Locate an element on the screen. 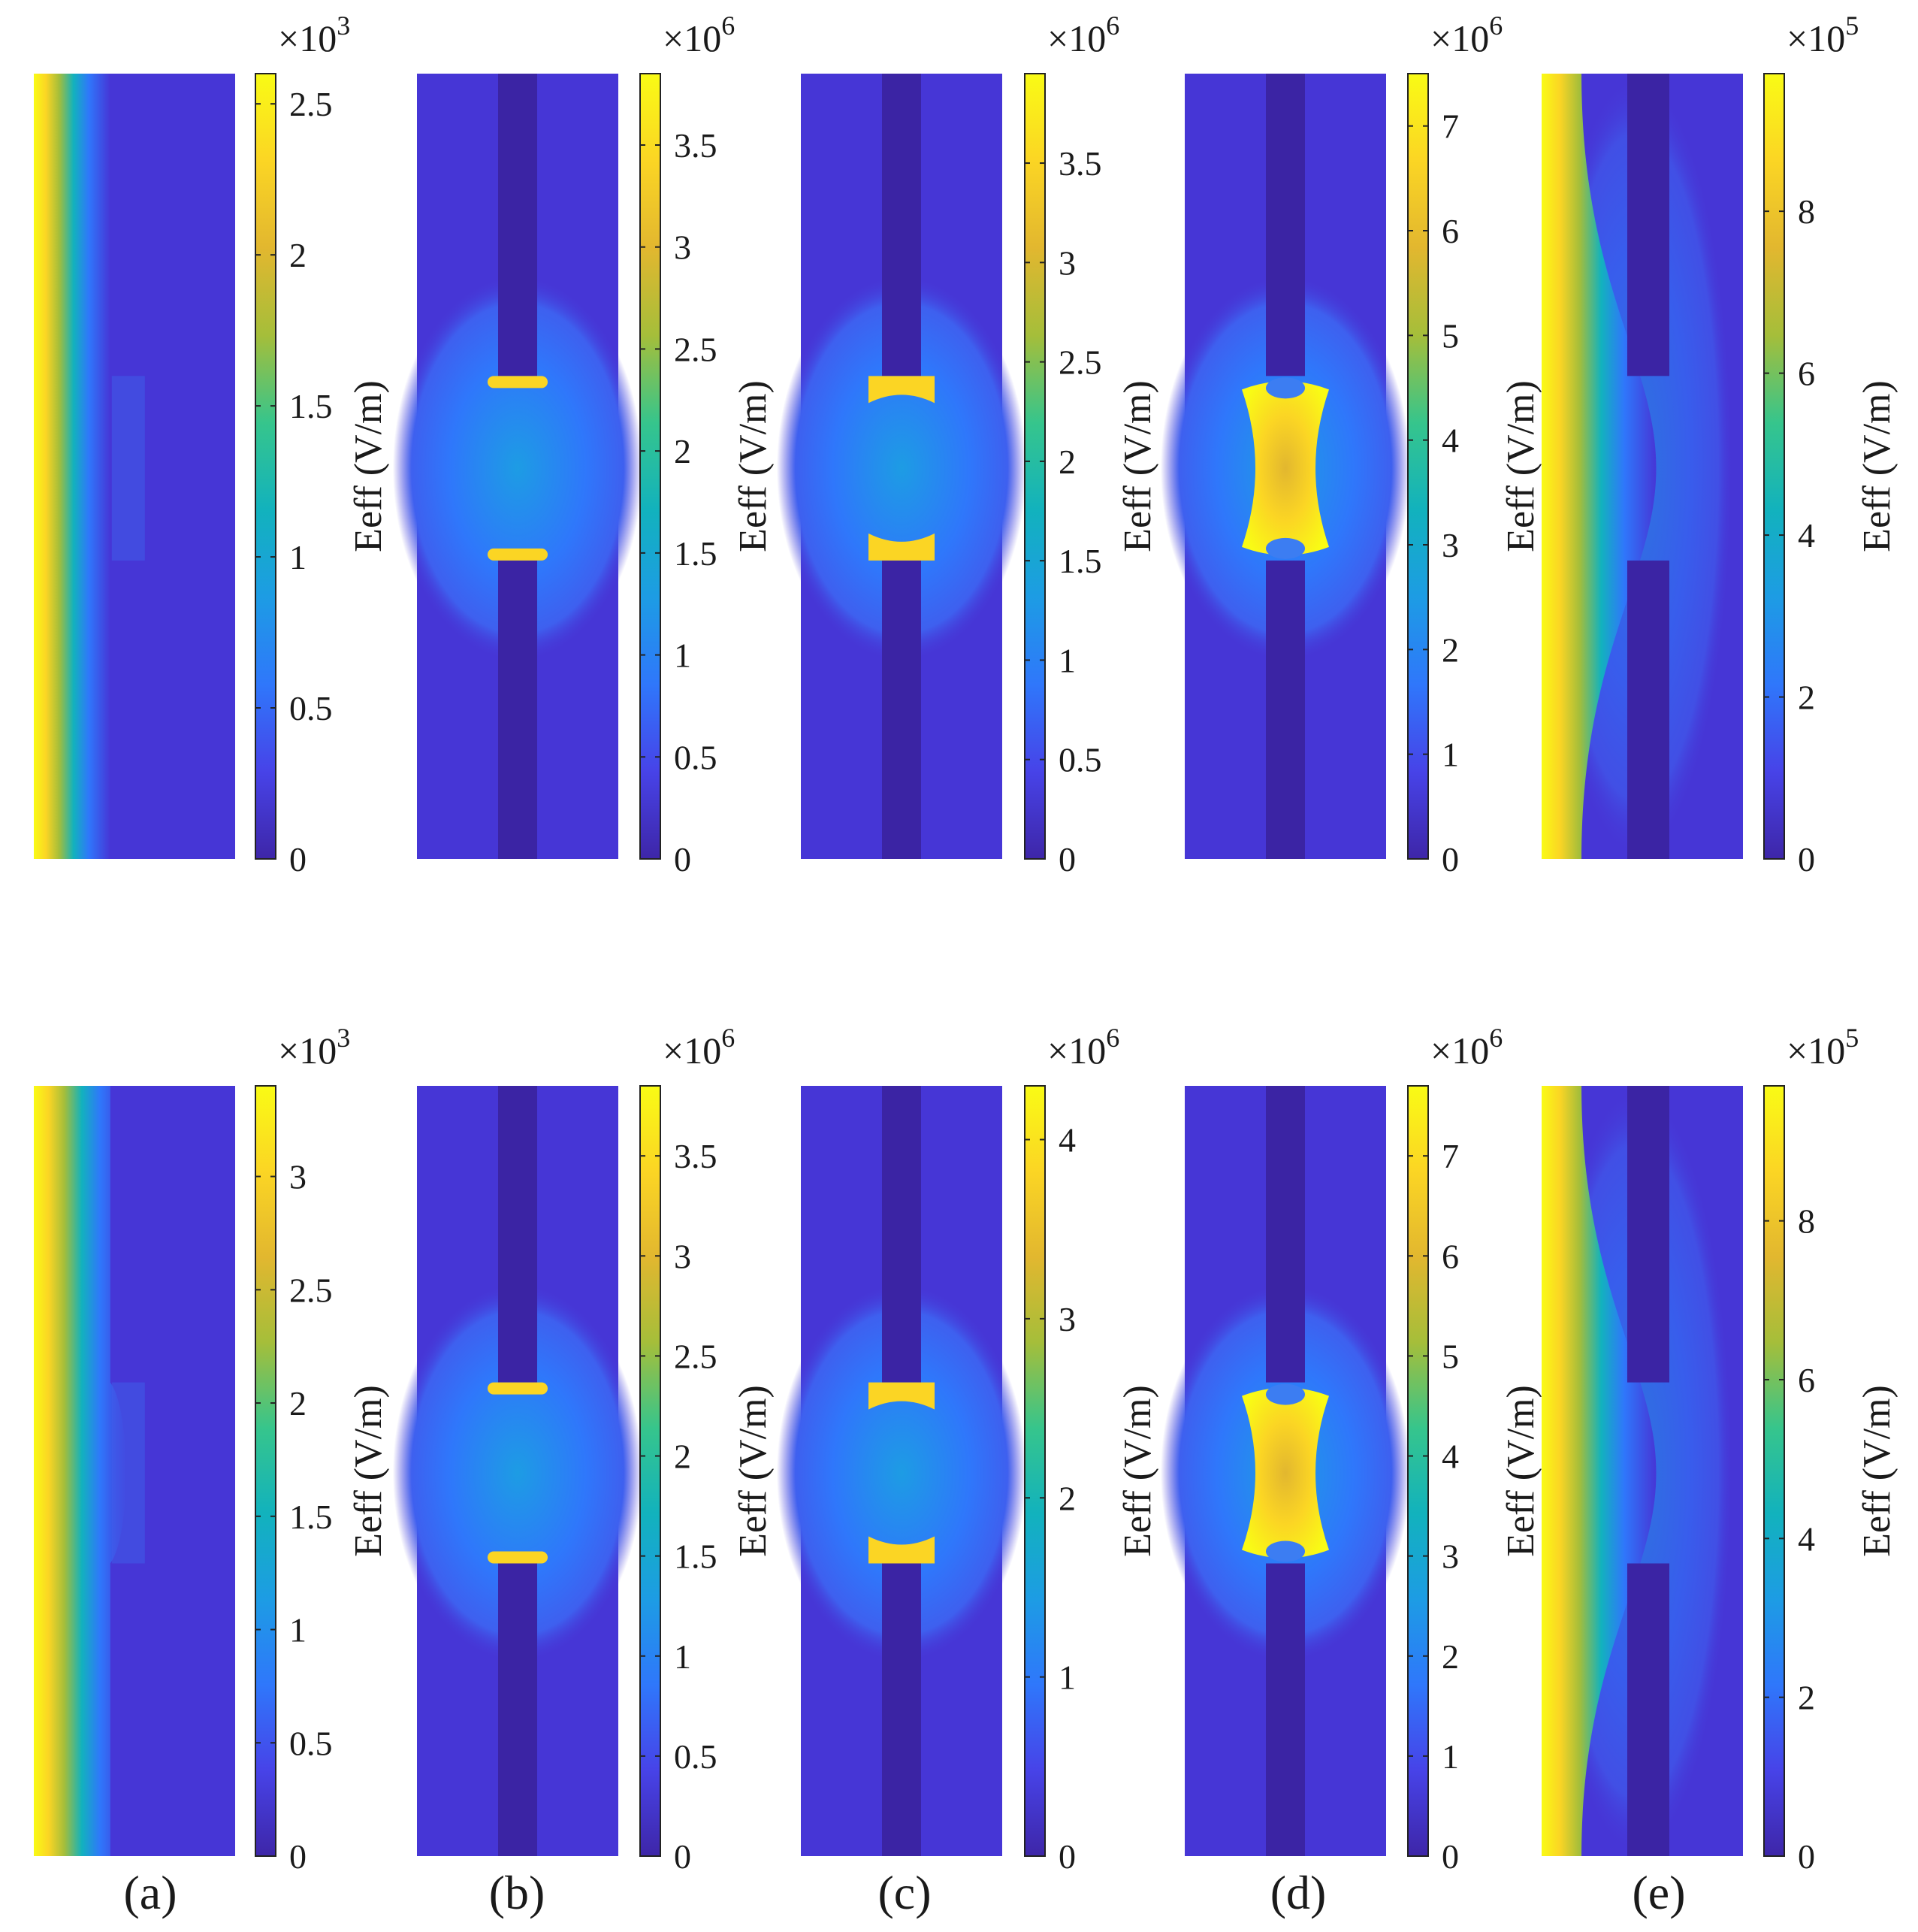 Image resolution: width=1918 pixels, height=1932 pixels. caption-d: (d) is located at coordinates (1298, 1893).